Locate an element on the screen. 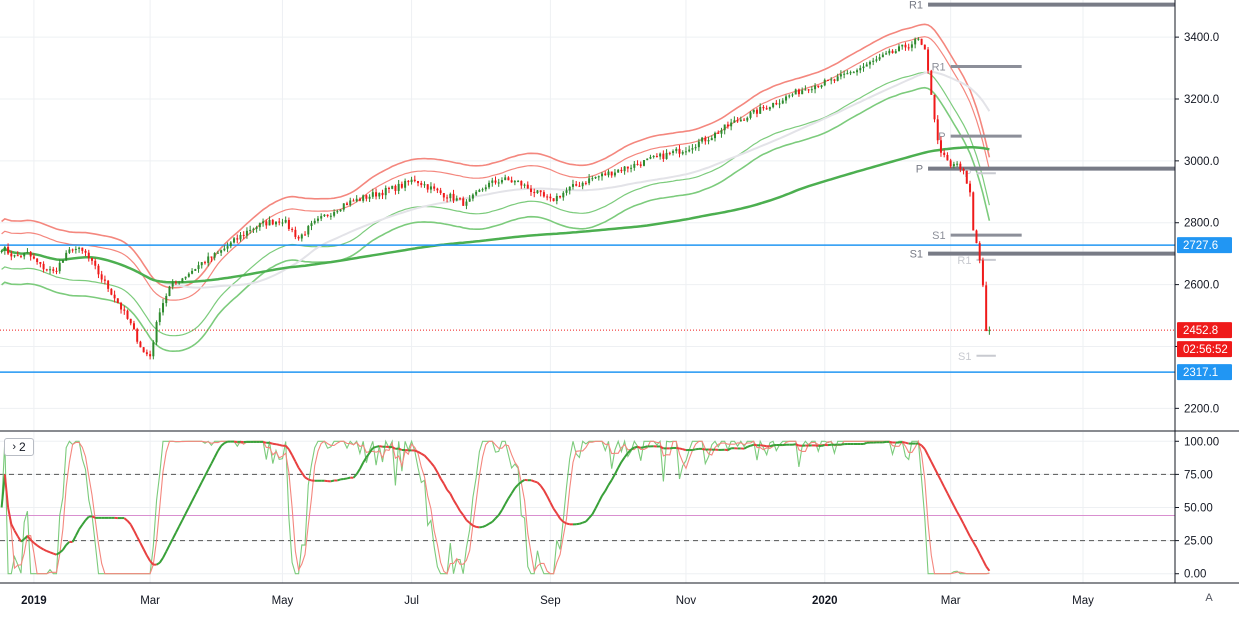  auto-scale-label: A is located at coordinates (1208, 598).